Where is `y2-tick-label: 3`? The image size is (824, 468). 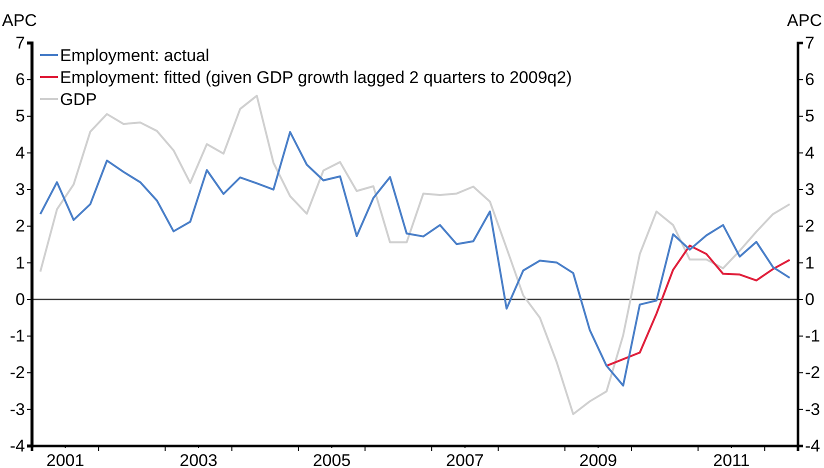
y2-tick-label: 3 is located at coordinates (809, 189).